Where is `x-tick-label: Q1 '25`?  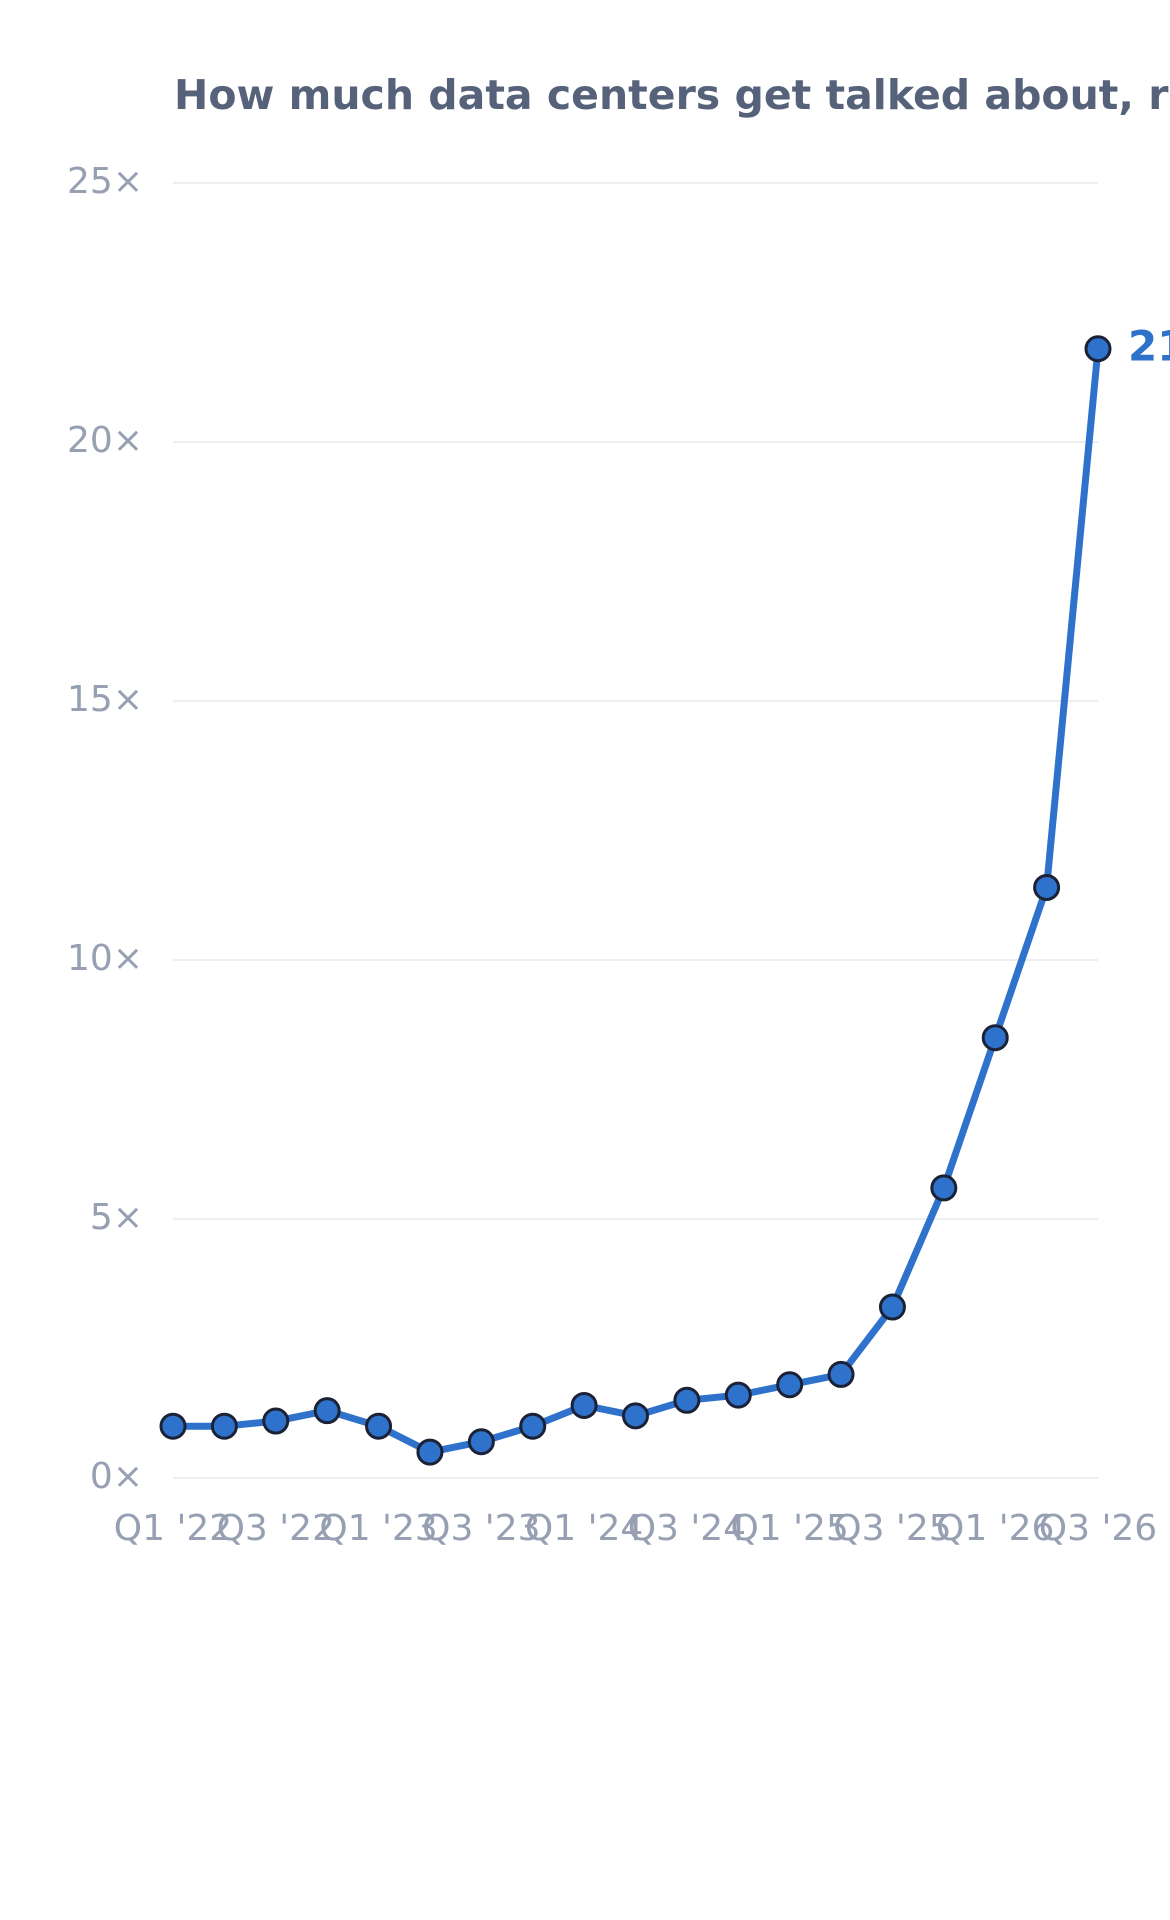
x-tick-label: Q1 '25 is located at coordinates (789, 1528).